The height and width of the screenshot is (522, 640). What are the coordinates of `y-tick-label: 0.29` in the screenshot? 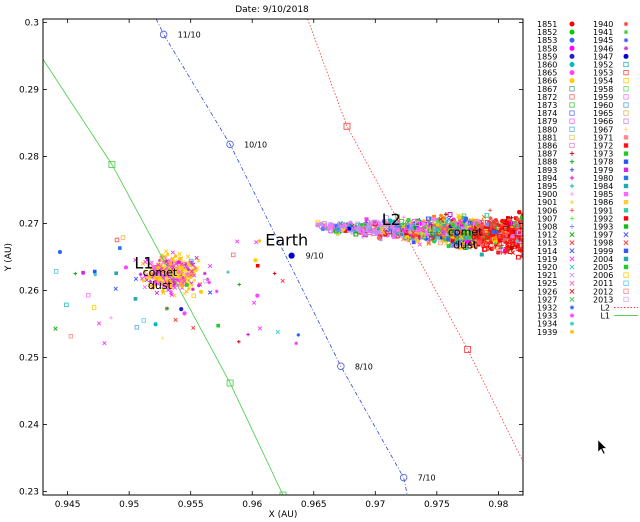 It's located at (29, 90).